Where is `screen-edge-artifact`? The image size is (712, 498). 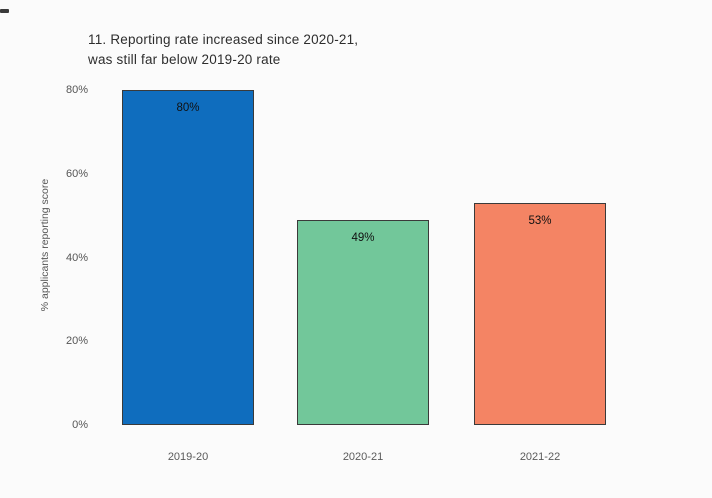 screen-edge-artifact is located at coordinates (4, 11).